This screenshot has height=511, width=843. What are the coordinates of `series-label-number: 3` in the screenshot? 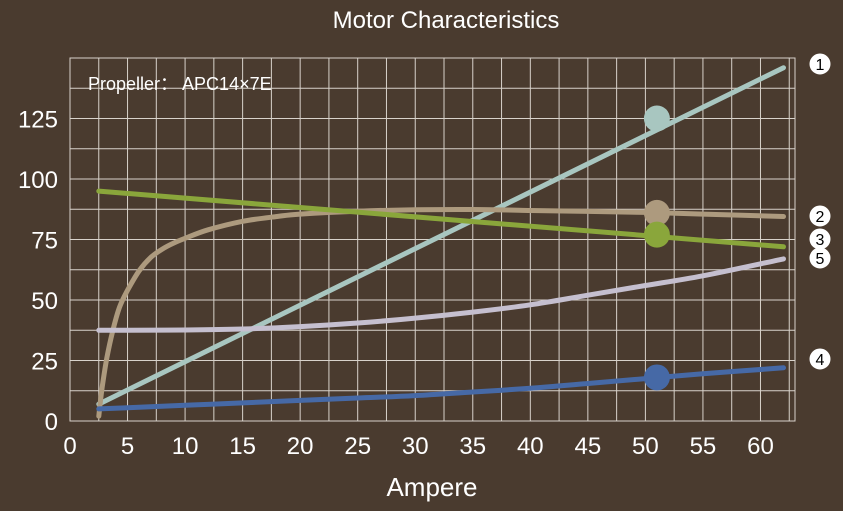 It's located at (820, 240).